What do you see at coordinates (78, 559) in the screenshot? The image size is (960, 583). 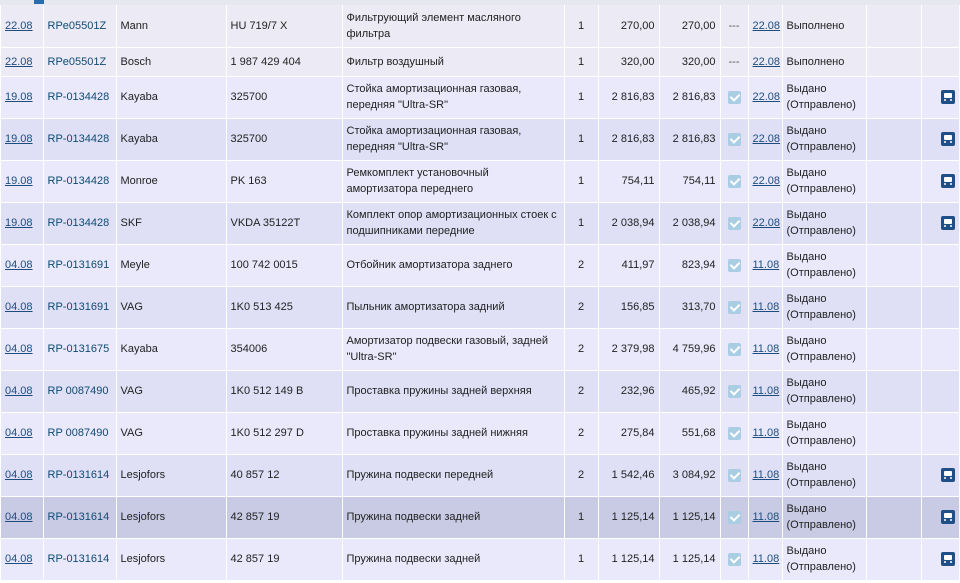 I see `order-number: RP-0131614` at bounding box center [78, 559].